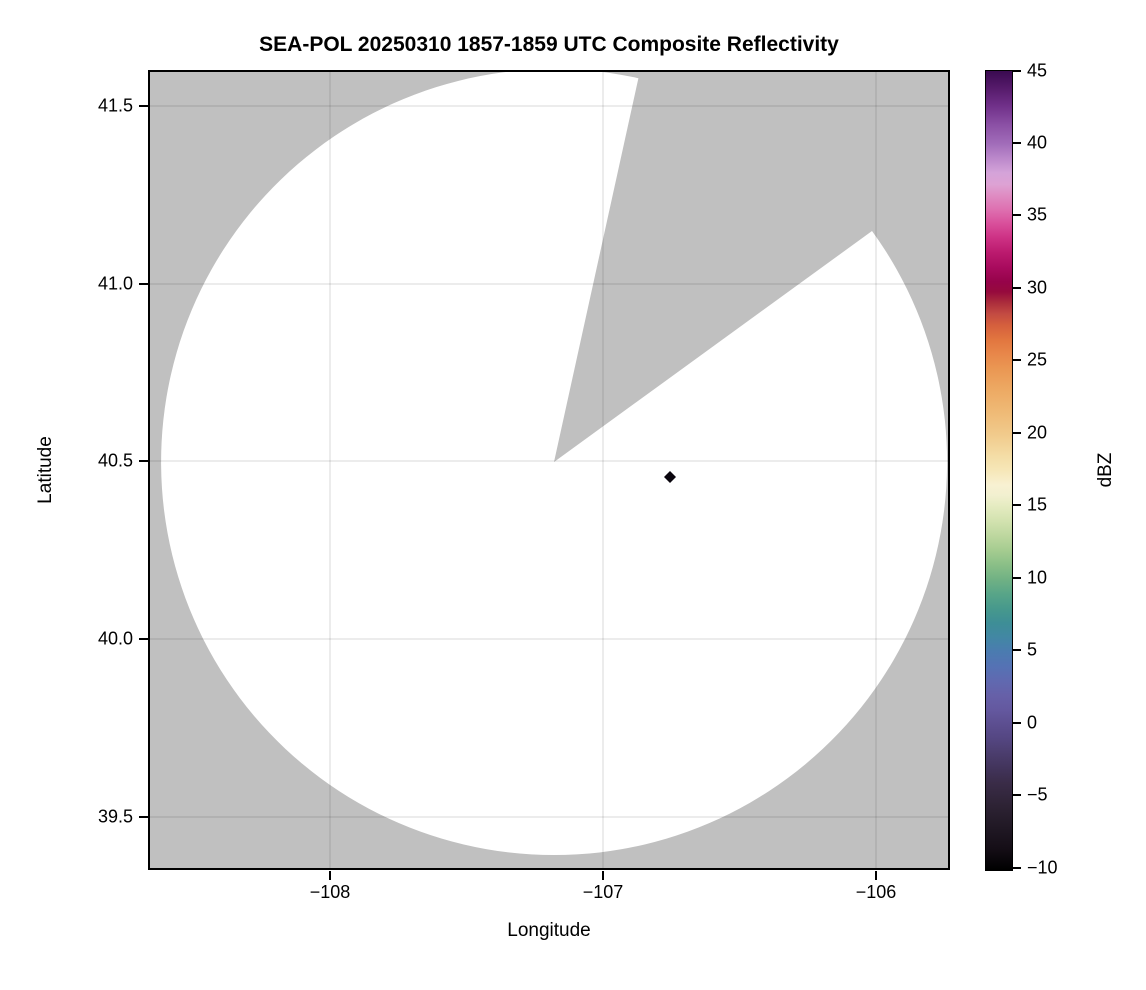 This screenshot has height=990, width=1146. I want to click on cbar-tick--5, so click(1017, 795).